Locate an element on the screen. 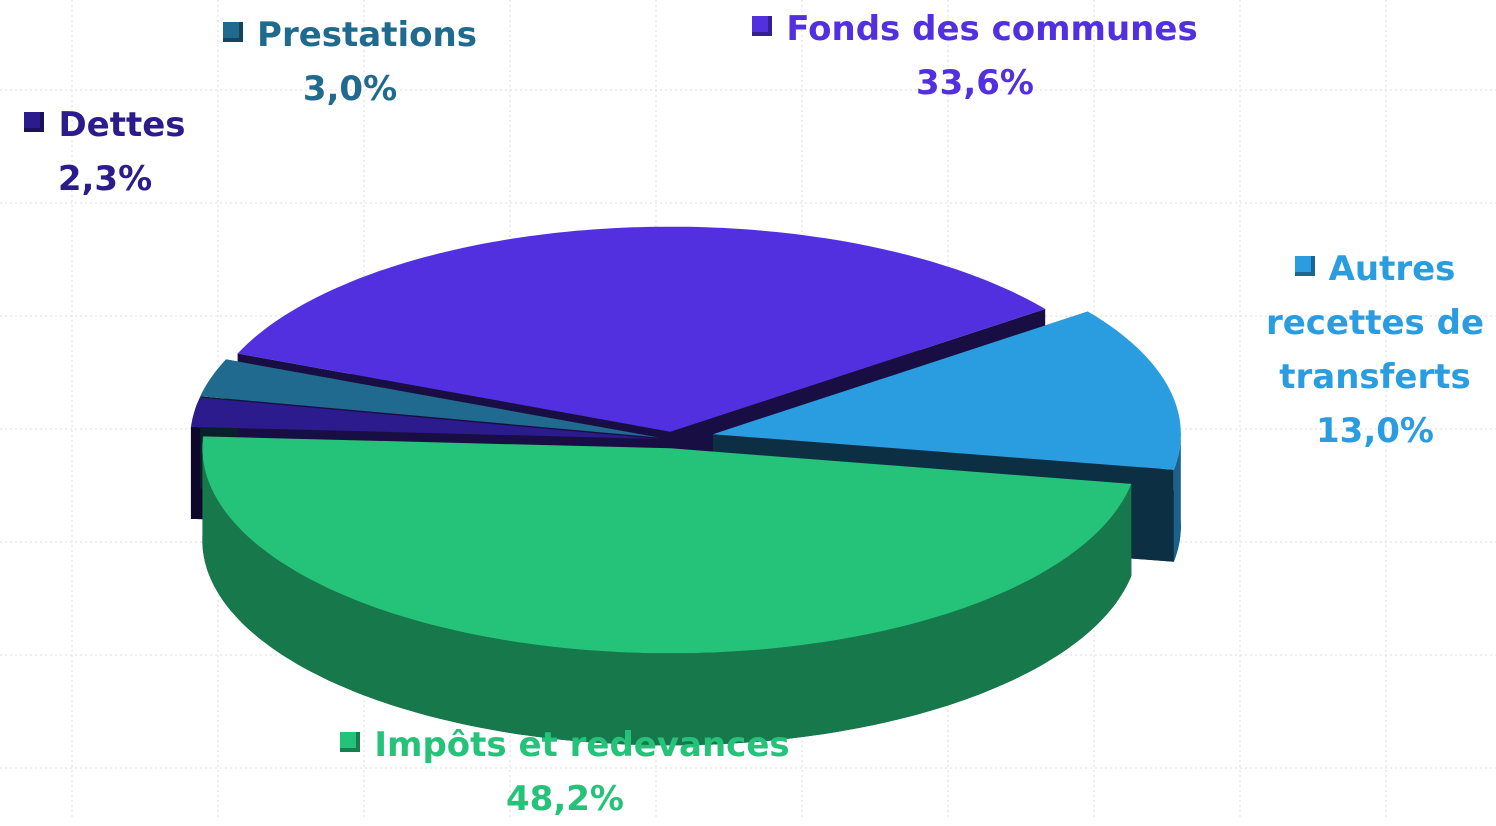  slice-label: Impôts et redevances 48,2% is located at coordinates (565, 772).